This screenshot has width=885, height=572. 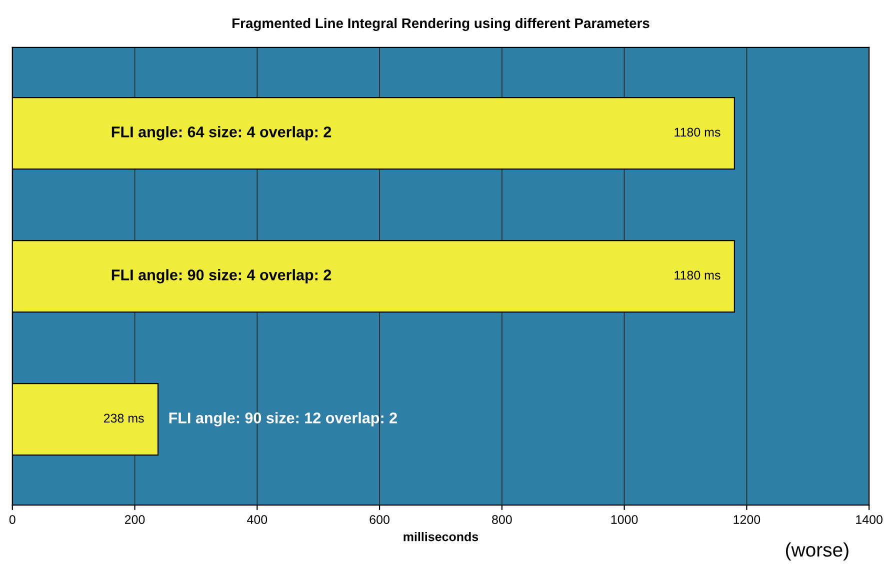 What do you see at coordinates (817, 551) in the screenshot?
I see `text: (worse)` at bounding box center [817, 551].